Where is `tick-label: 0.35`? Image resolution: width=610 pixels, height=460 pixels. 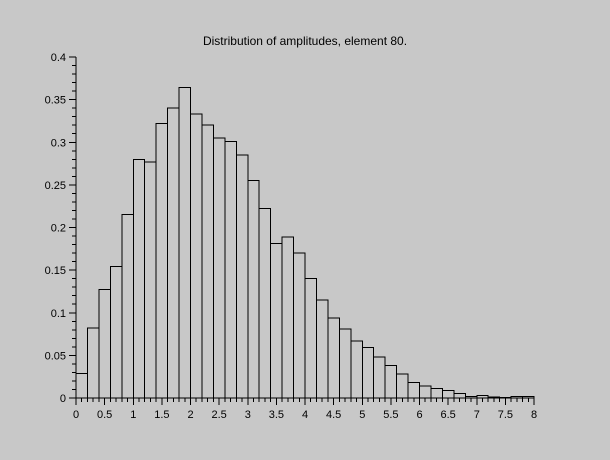 tick-label: 0.35 is located at coordinates (55, 101).